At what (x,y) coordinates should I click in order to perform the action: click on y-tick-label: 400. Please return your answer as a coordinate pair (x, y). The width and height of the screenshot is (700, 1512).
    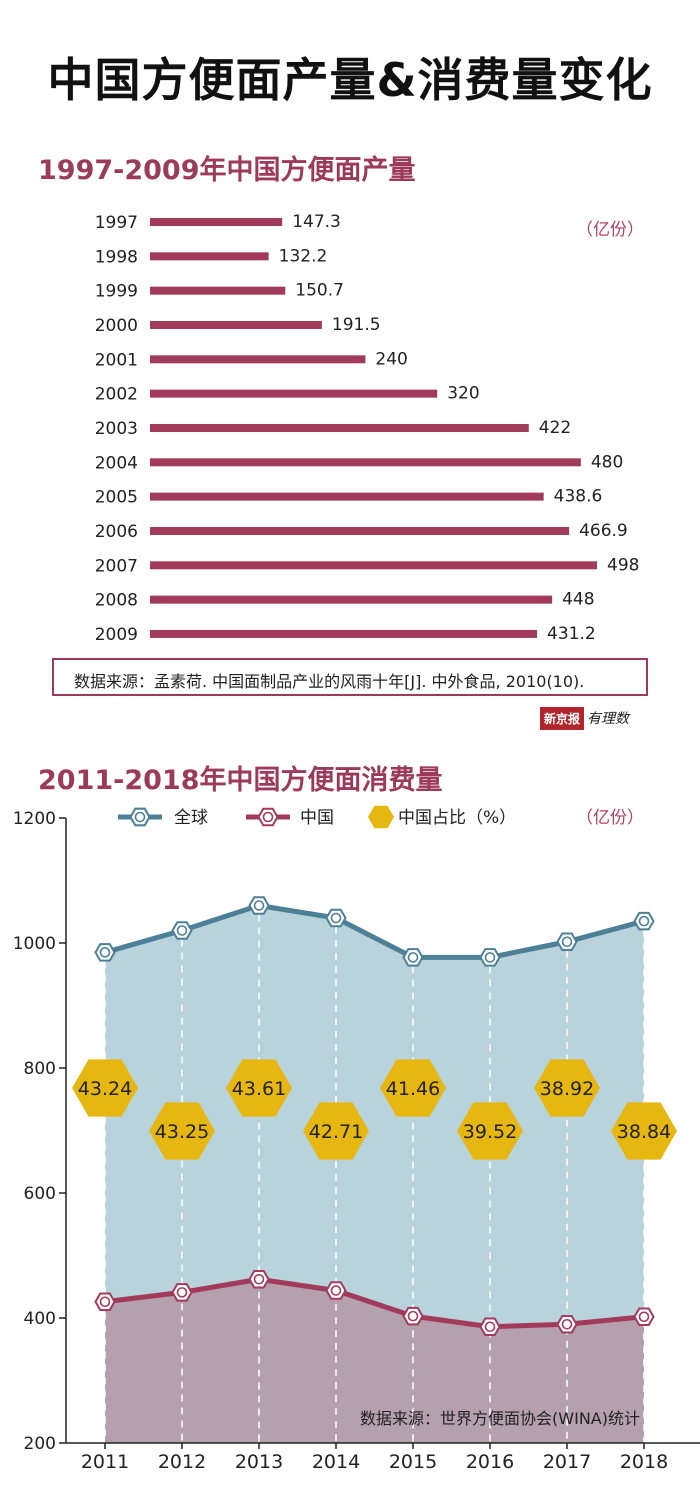
    Looking at the image, I should click on (40, 1319).